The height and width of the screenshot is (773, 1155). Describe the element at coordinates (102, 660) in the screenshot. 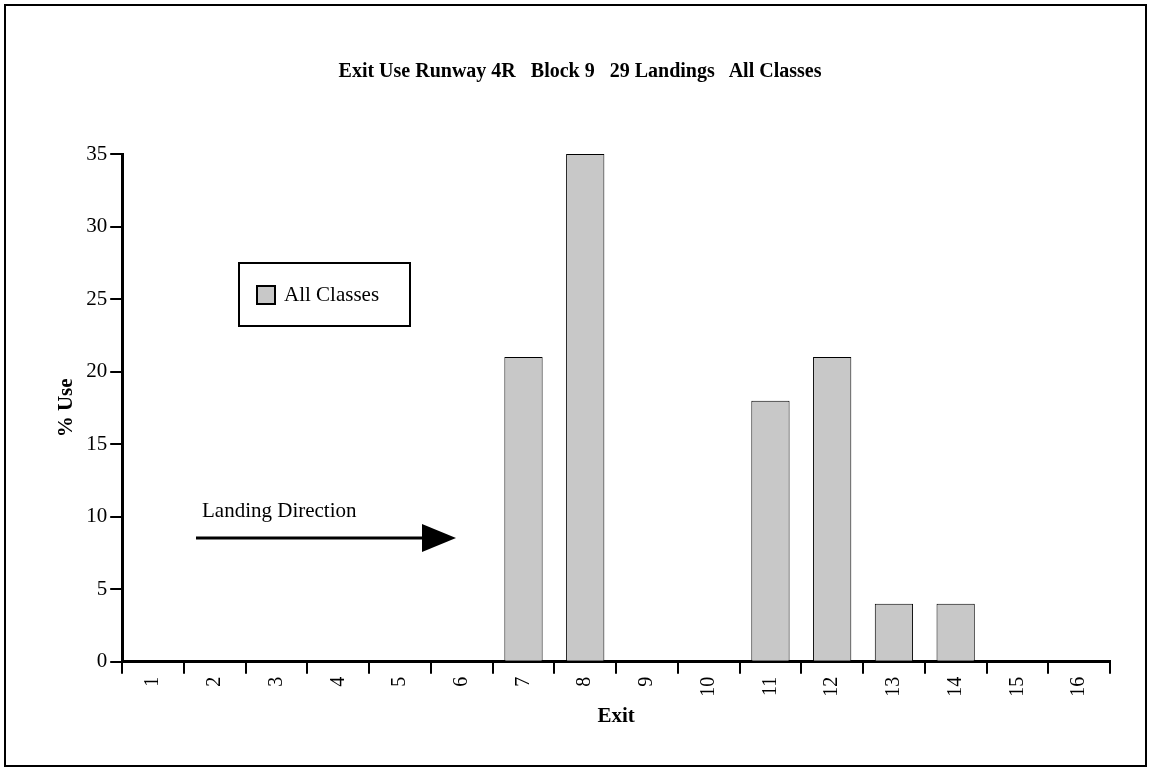

I see `y-tick-label: 0` at that location.